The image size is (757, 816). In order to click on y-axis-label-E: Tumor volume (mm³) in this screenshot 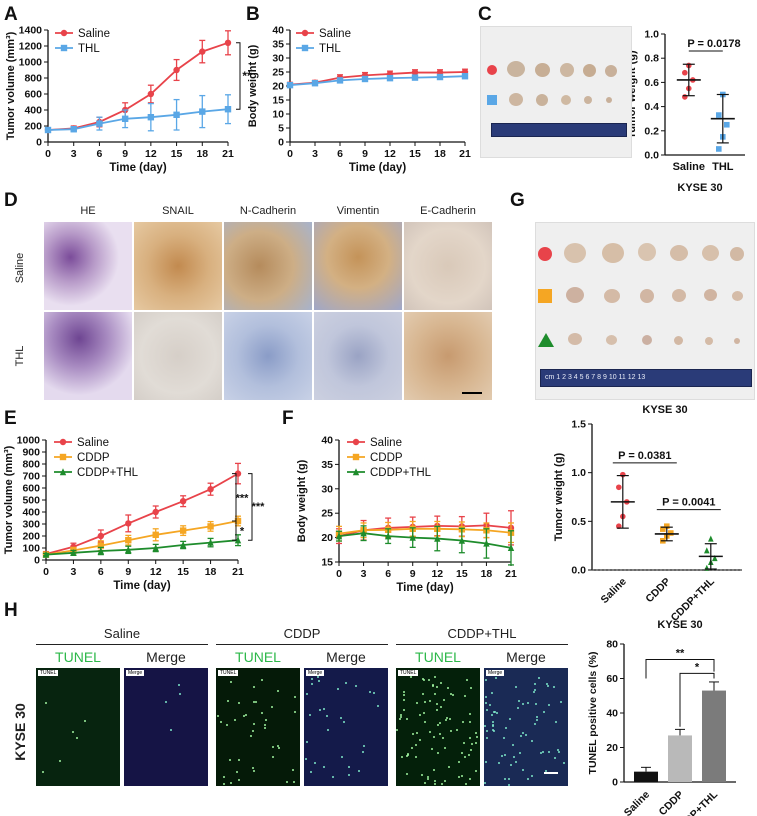, I will do `click(9, 499)`.